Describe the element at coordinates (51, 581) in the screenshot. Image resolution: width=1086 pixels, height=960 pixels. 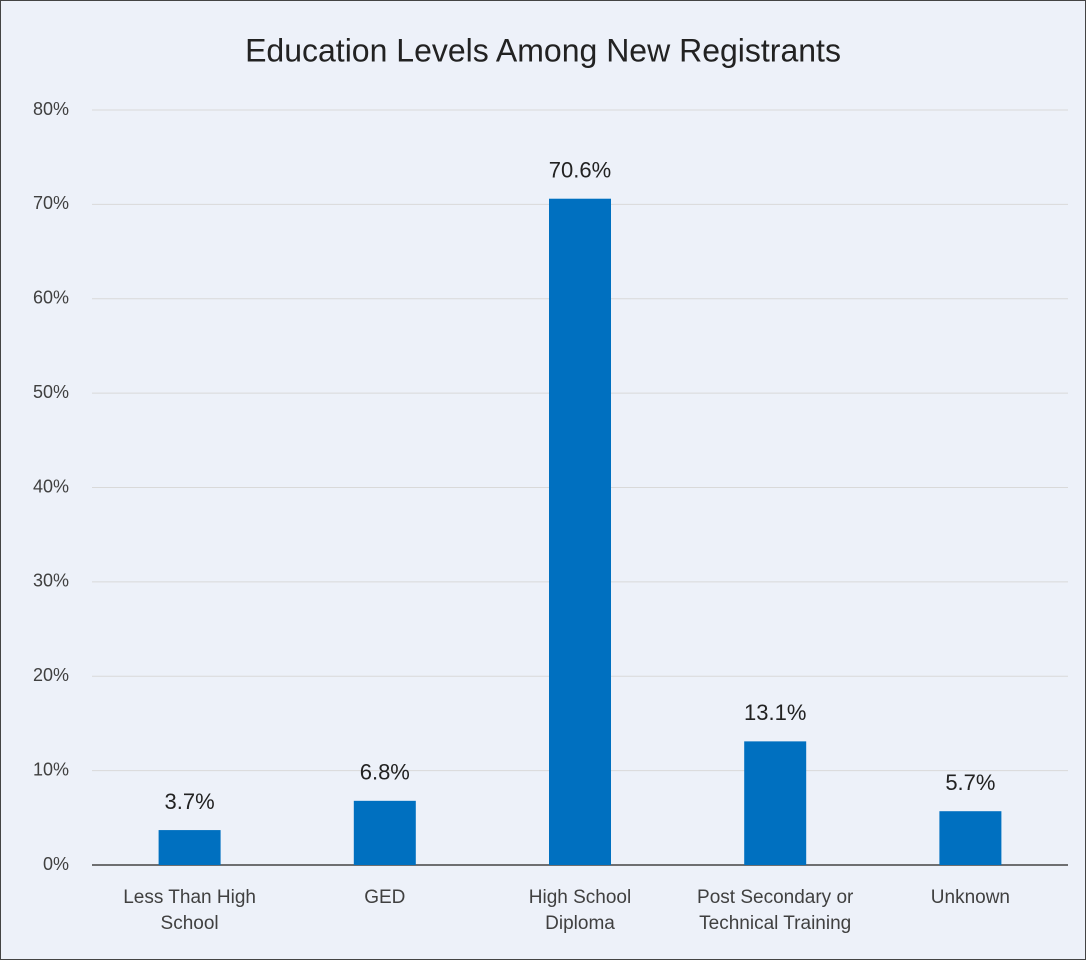
I see `y-tick-label: 30%` at that location.